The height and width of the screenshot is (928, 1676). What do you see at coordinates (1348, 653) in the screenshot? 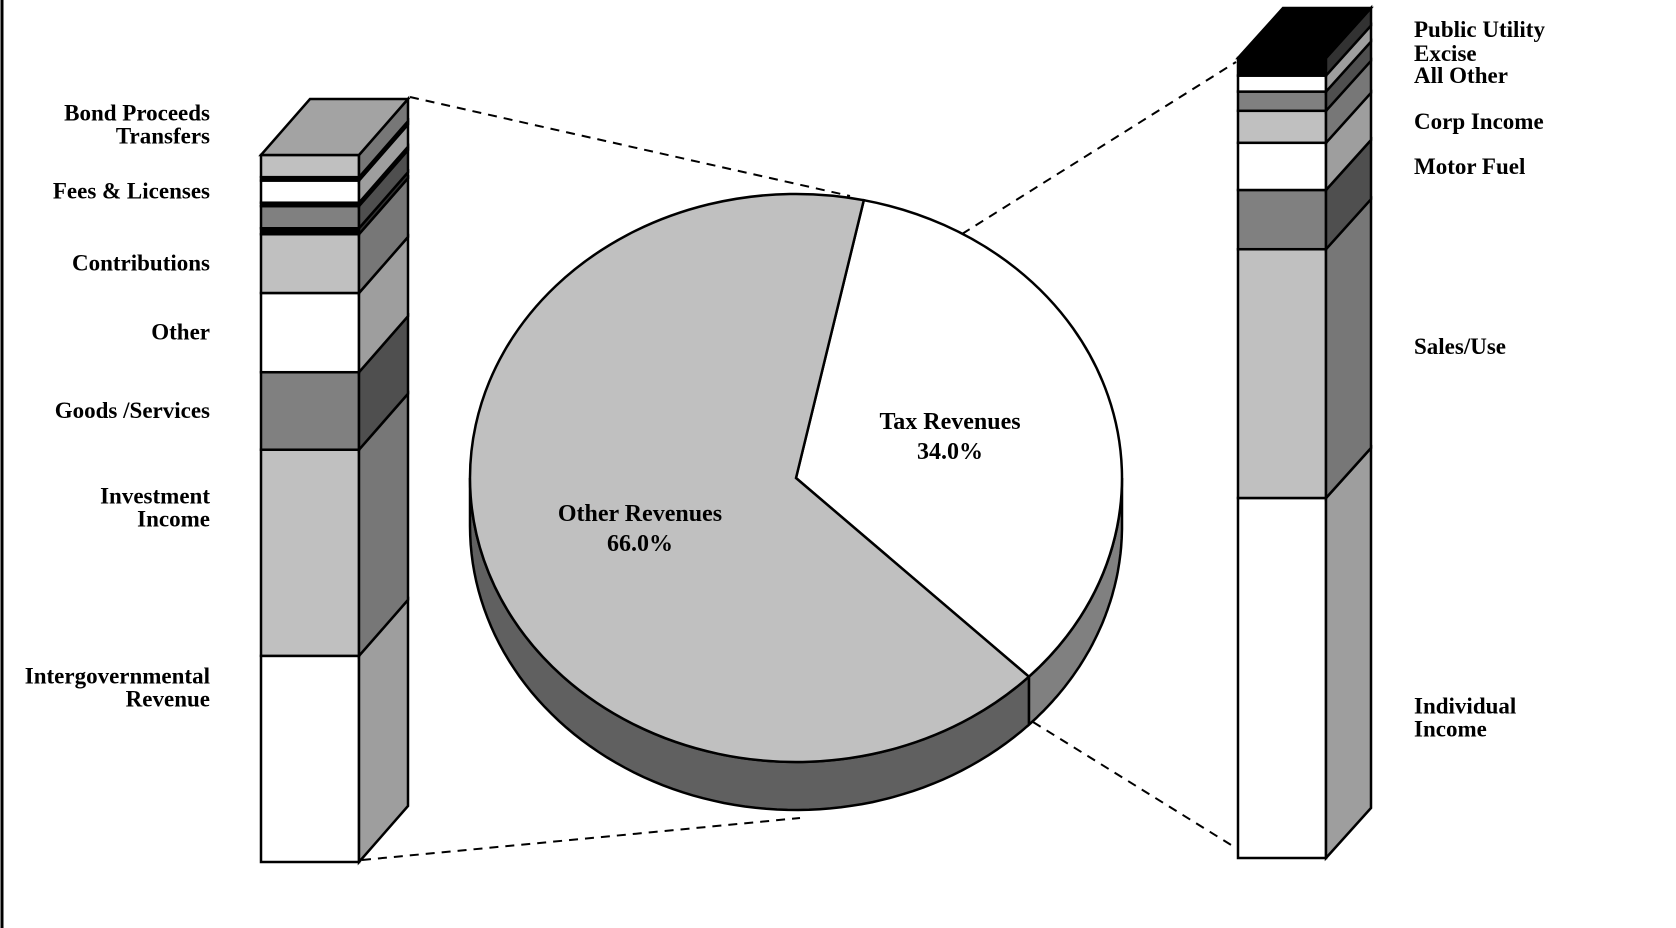
I see `right-bar-side-individual-income` at bounding box center [1348, 653].